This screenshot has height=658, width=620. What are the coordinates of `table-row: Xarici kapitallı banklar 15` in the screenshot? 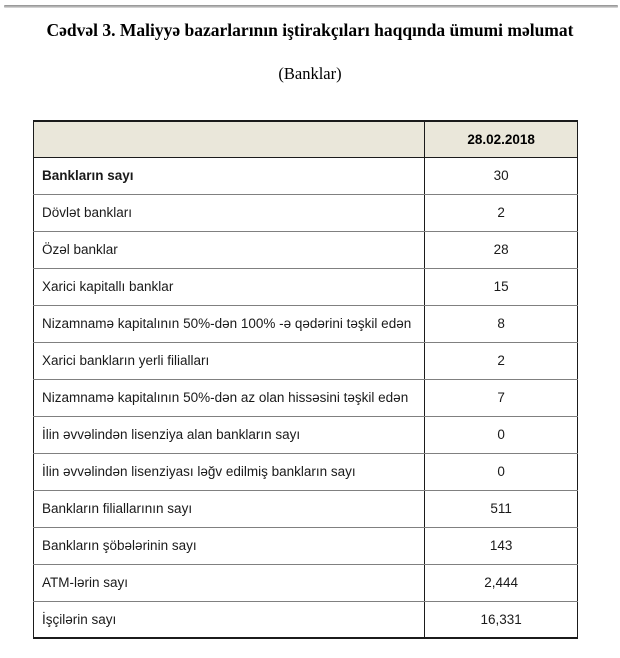 It's located at (305, 286).